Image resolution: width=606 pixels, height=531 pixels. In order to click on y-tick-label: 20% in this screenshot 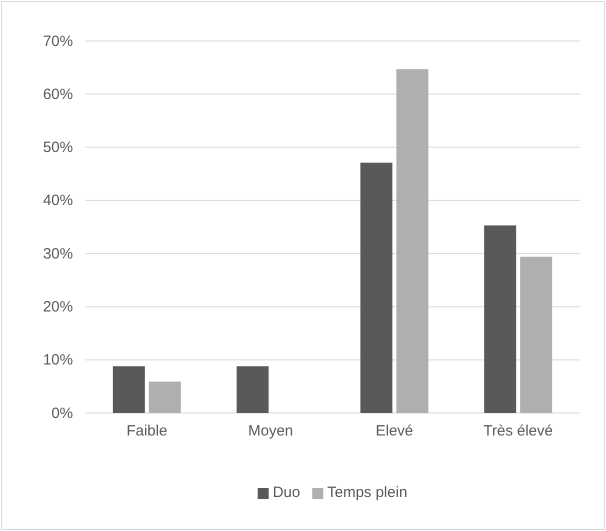, I will do `click(57, 307)`.